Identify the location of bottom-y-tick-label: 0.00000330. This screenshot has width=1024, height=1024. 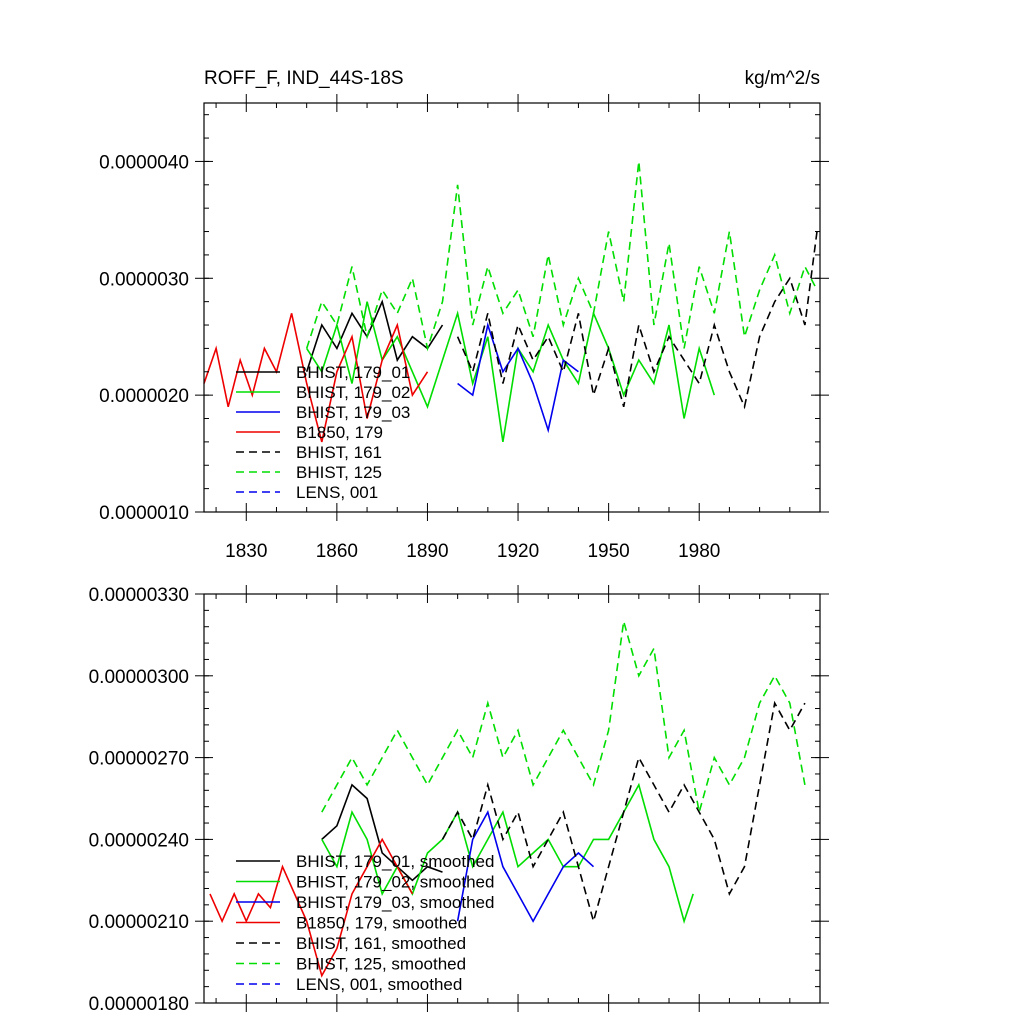
(139, 595).